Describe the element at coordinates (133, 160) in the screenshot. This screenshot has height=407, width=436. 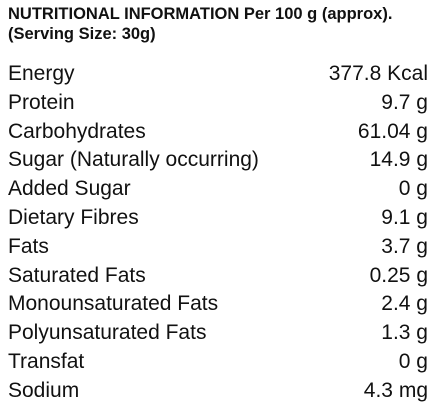
I see `nutrient-label: Sugar (Naturally occurring)` at that location.